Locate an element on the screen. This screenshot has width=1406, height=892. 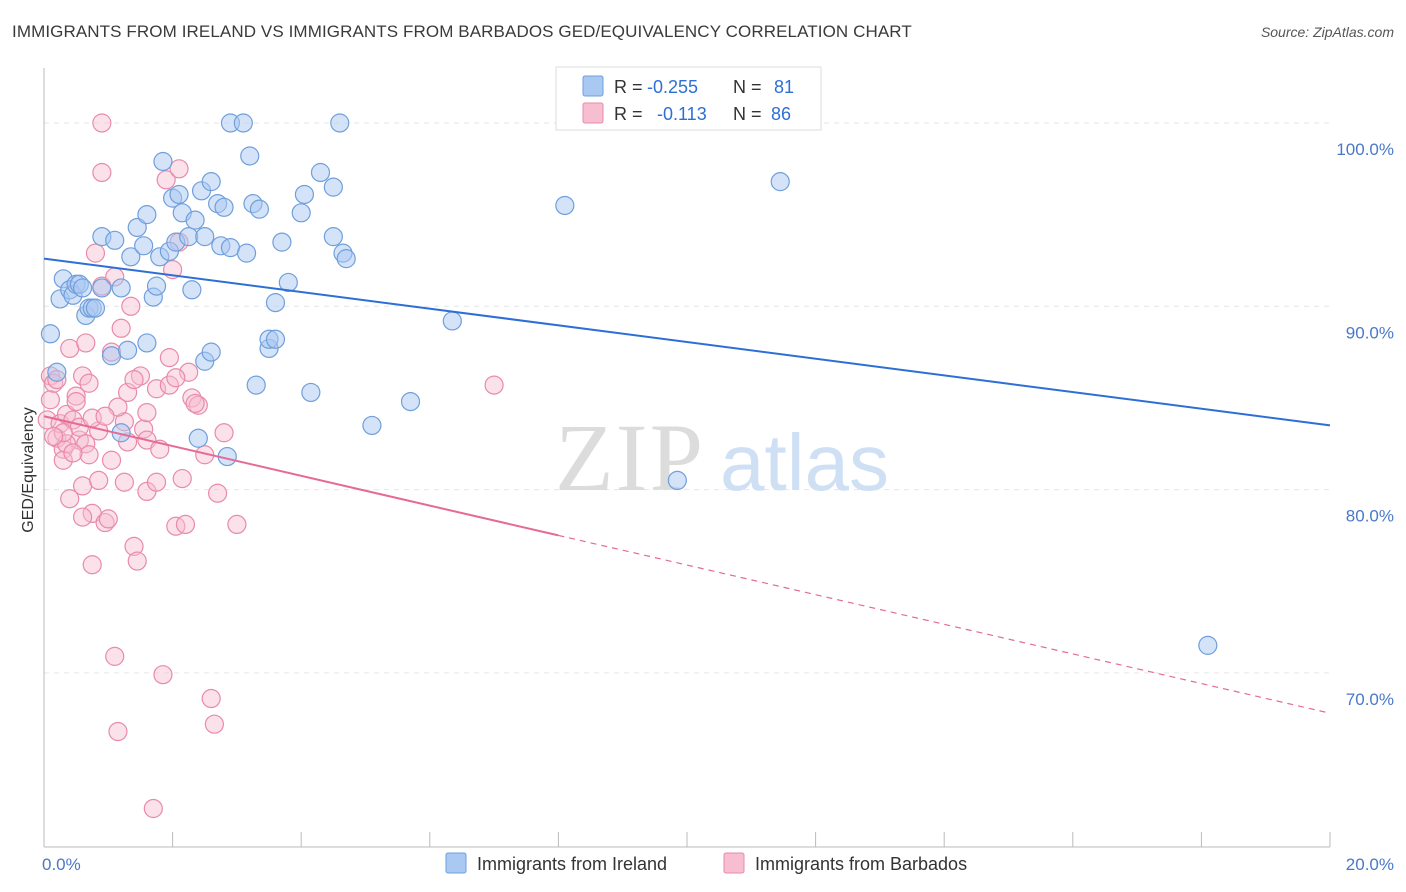
y-tick-label: 100.0% is located at coordinates (1365, 149).